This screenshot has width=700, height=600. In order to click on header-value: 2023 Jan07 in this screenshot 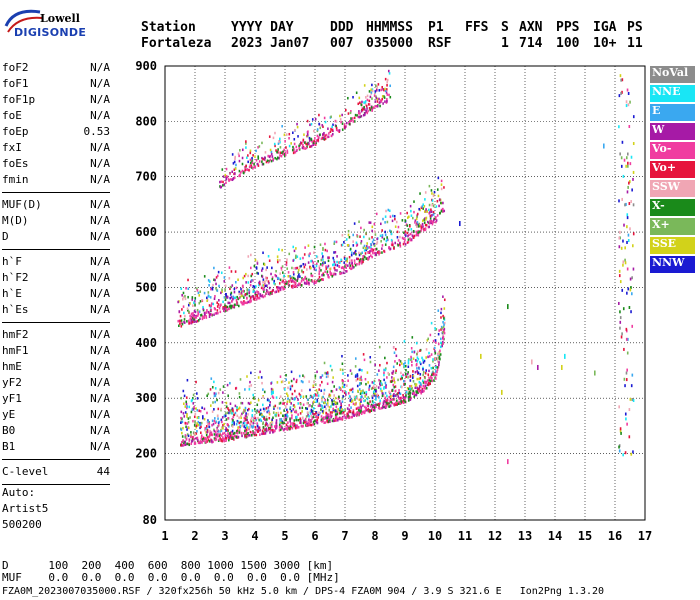, I will do `click(270, 43)`.